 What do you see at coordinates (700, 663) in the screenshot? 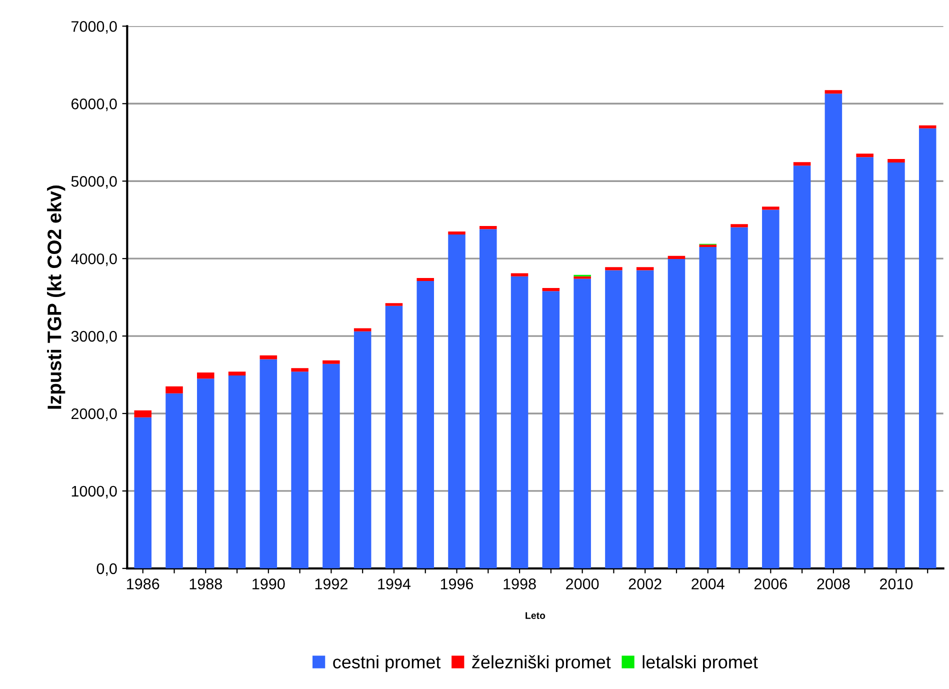
I see `legend-label: letalski promet` at bounding box center [700, 663].